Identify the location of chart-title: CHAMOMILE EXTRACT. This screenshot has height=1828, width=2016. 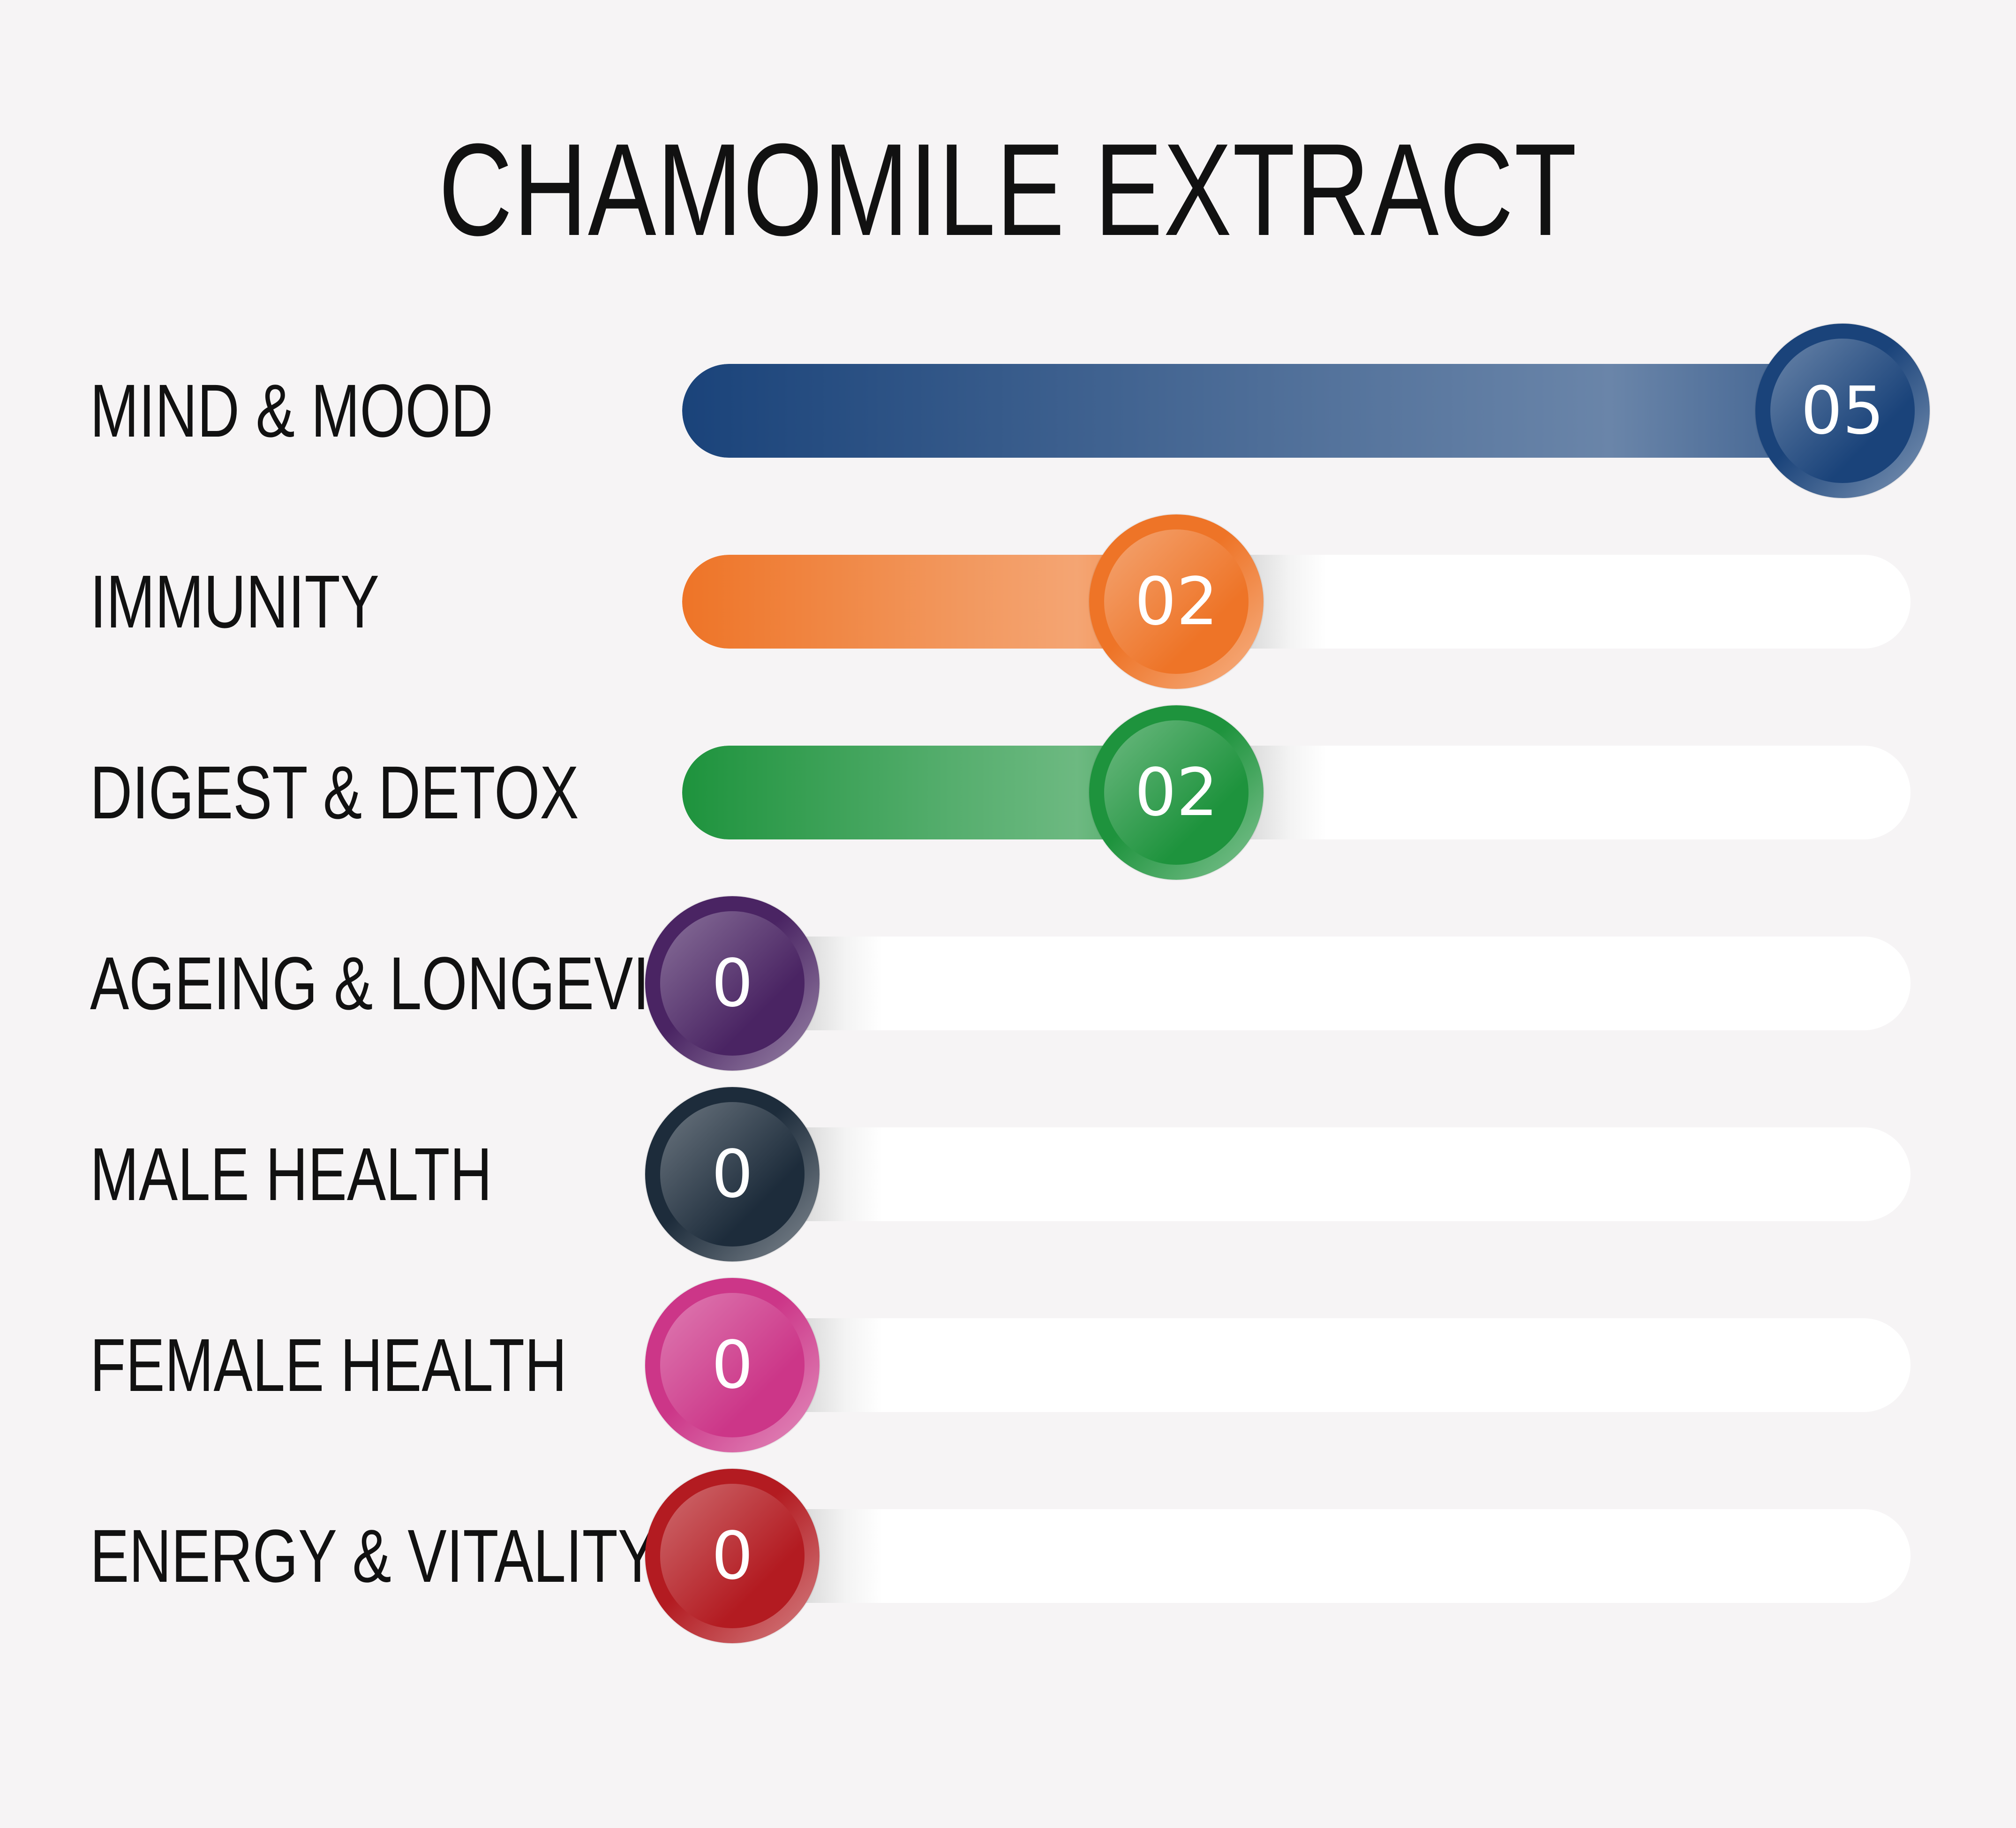
(1008, 190).